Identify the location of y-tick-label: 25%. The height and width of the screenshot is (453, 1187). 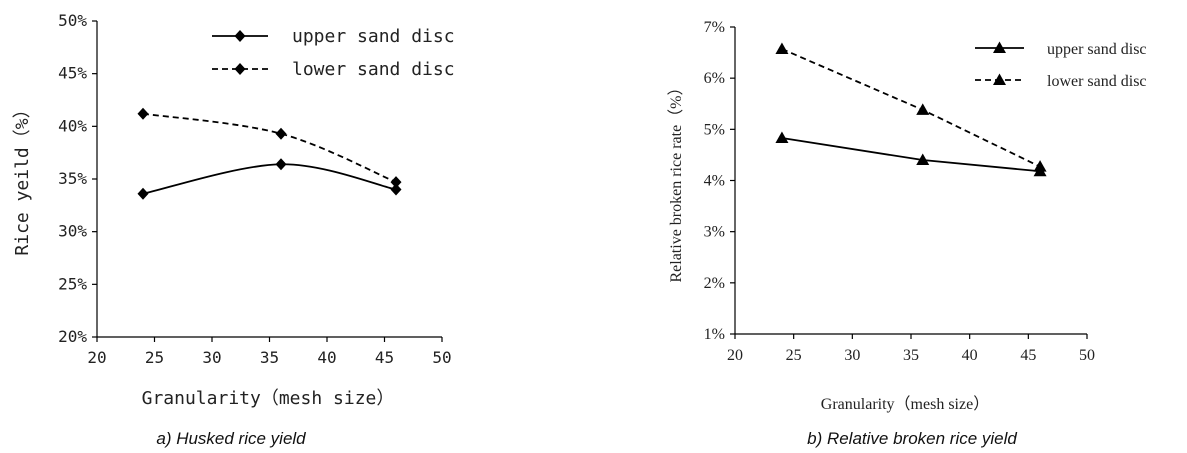
(72, 283).